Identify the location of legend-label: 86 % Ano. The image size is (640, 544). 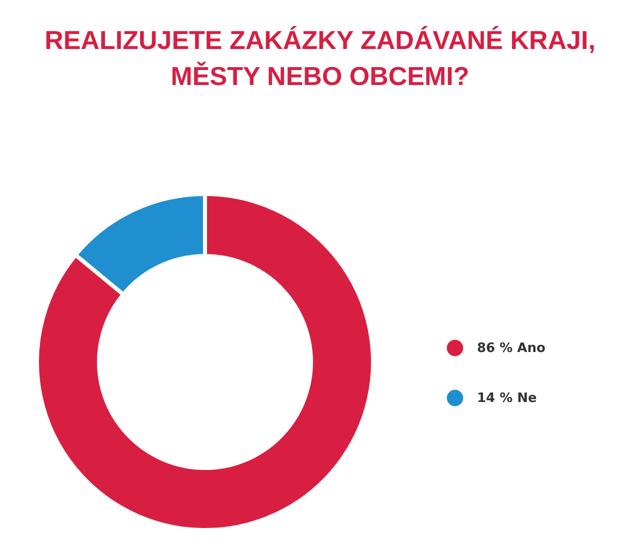
(511, 348).